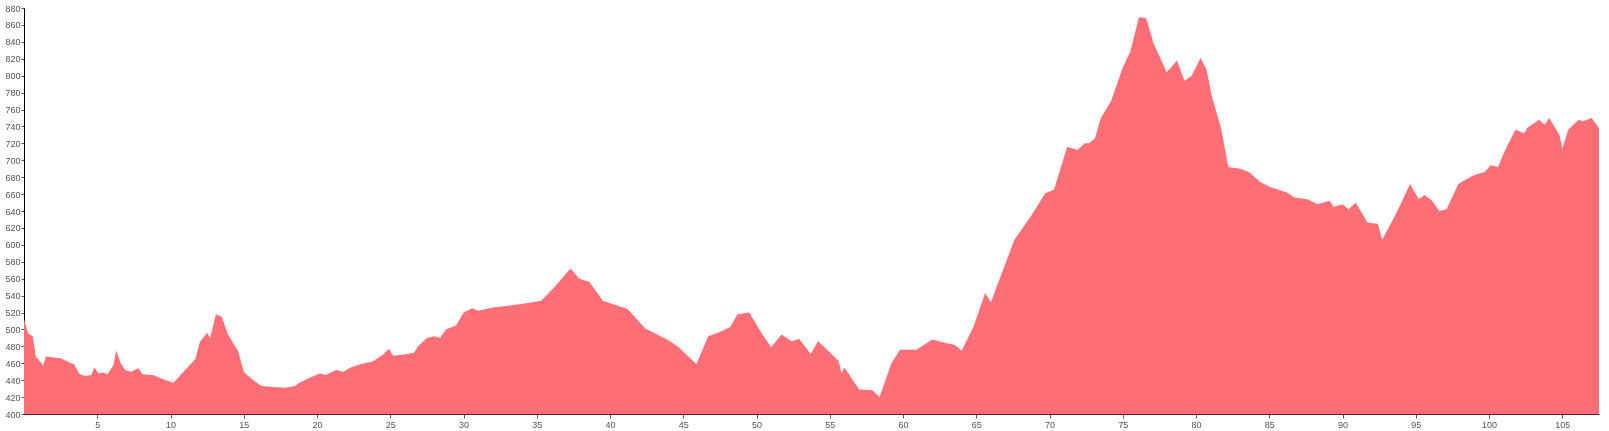 The image size is (1609, 431). Describe the element at coordinates (1196, 424) in the screenshot. I see `x-tick-label: 80` at that location.